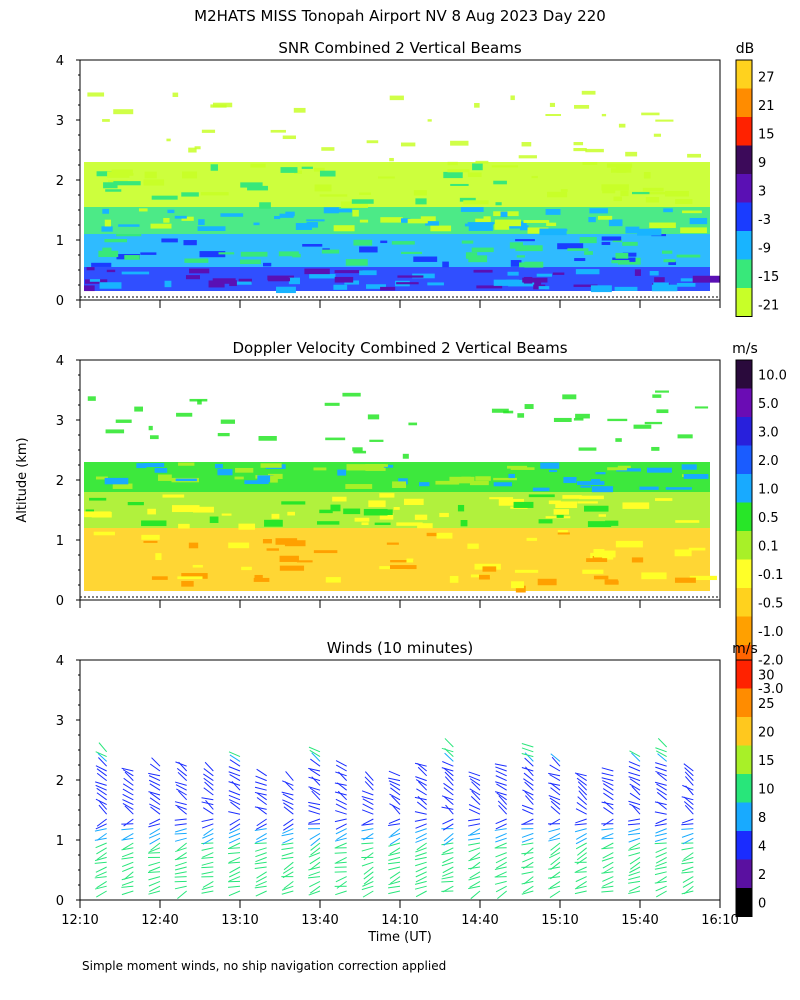  What do you see at coordinates (744, 545) in the screenshot?
I see `colorbar-swatch` at bounding box center [744, 545].